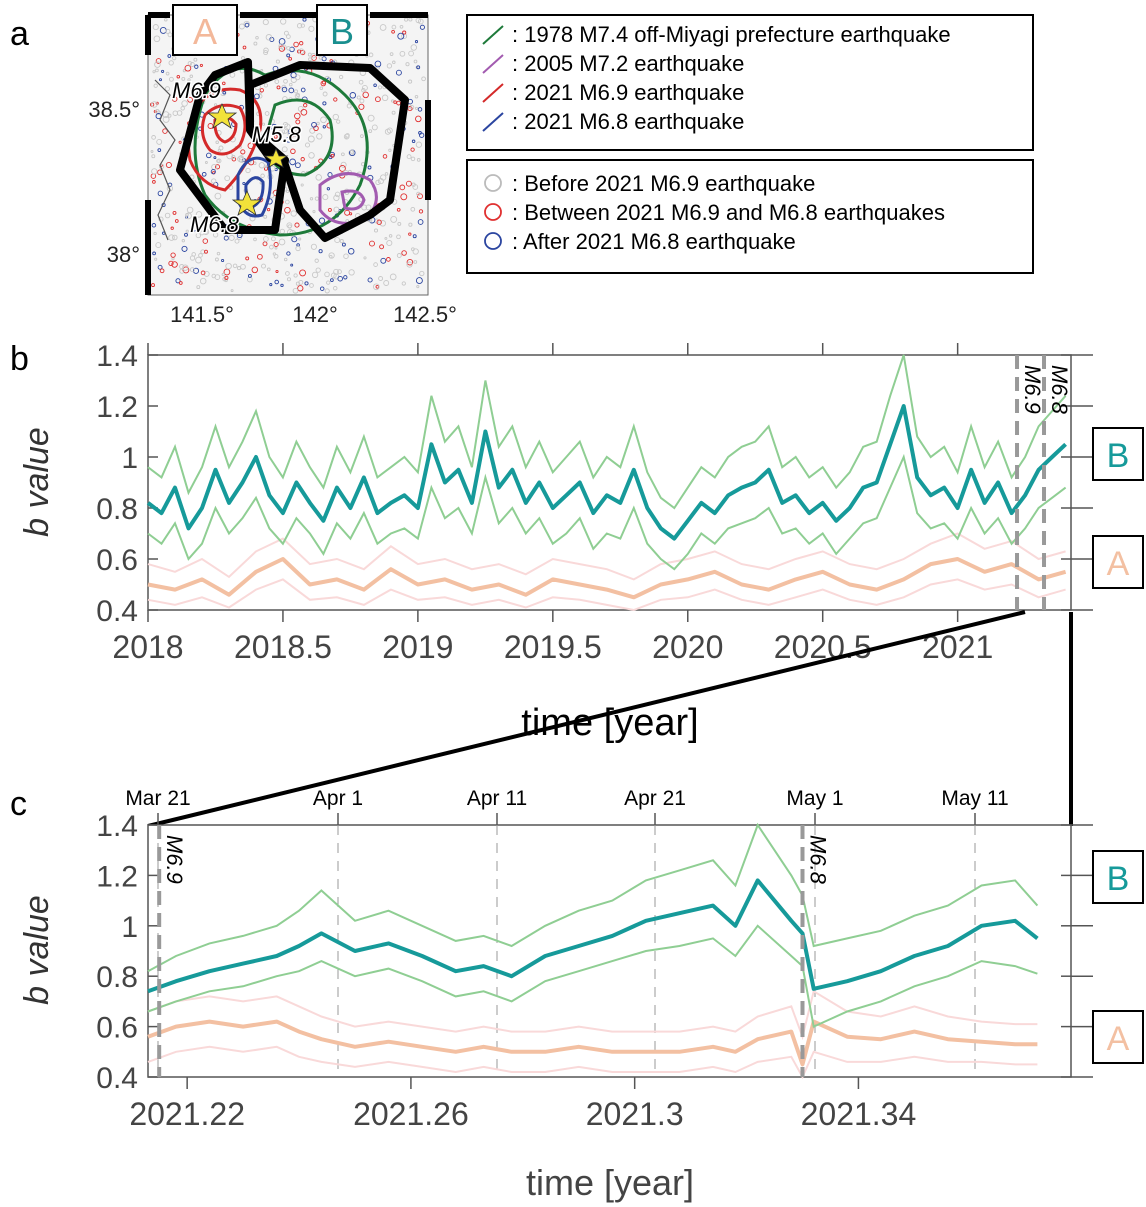  I want to click on legend-label: : Between 2021 M6.9 and M6.8 earthquakes, so click(728, 212).